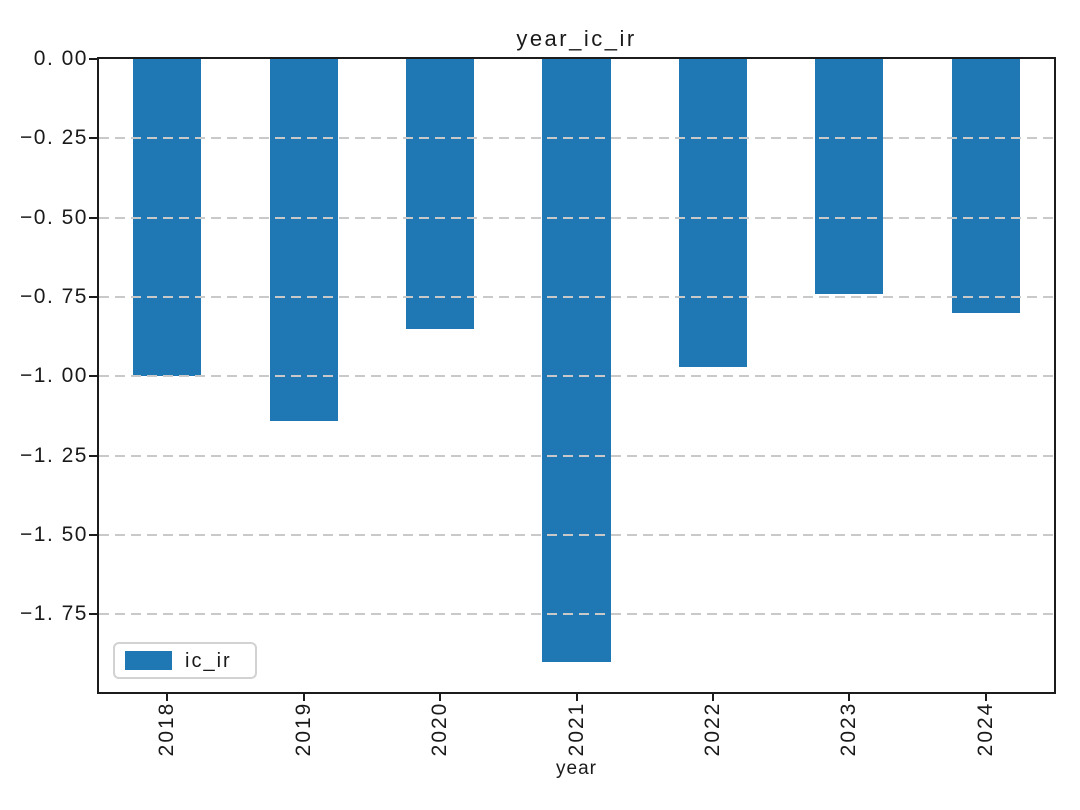 This screenshot has width=1080, height=810. What do you see at coordinates (54, 534) in the screenshot?
I see `y-tick-label: −1. 50` at bounding box center [54, 534].